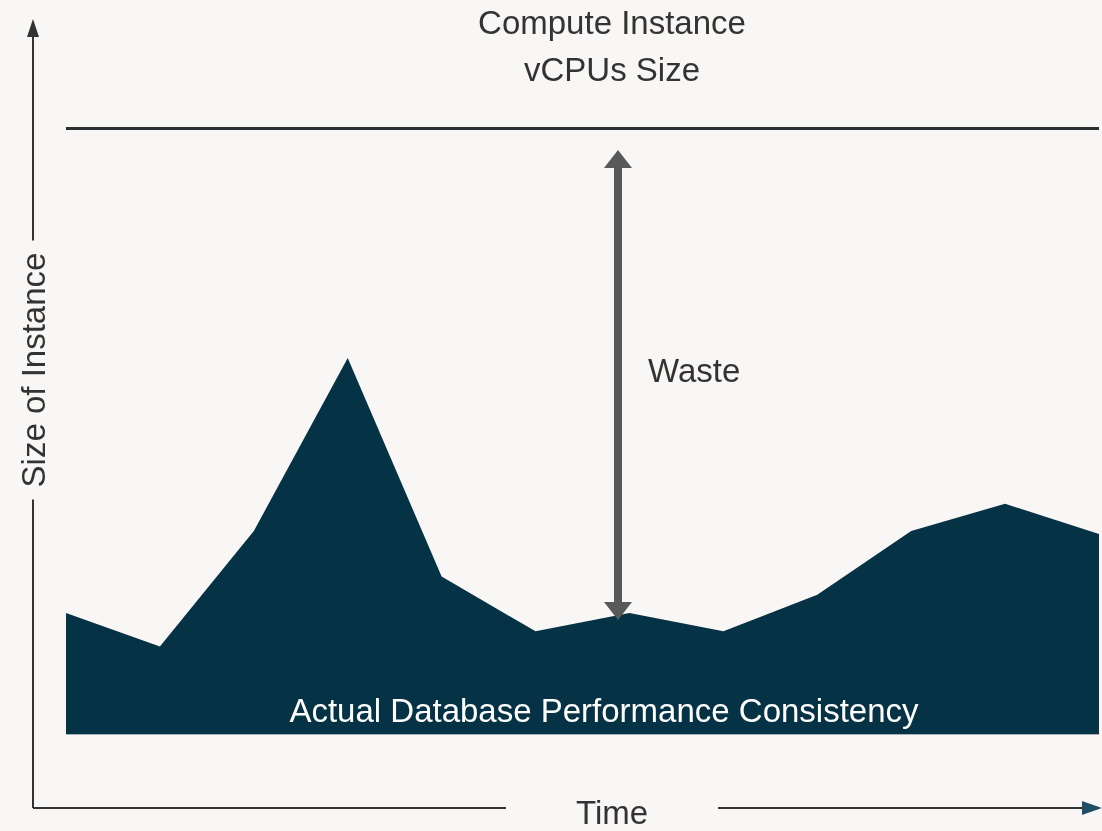 This screenshot has height=831, width=1102. Describe the element at coordinates (34, 370) in the screenshot. I see `y-axis-title: Size of Instance` at that location.